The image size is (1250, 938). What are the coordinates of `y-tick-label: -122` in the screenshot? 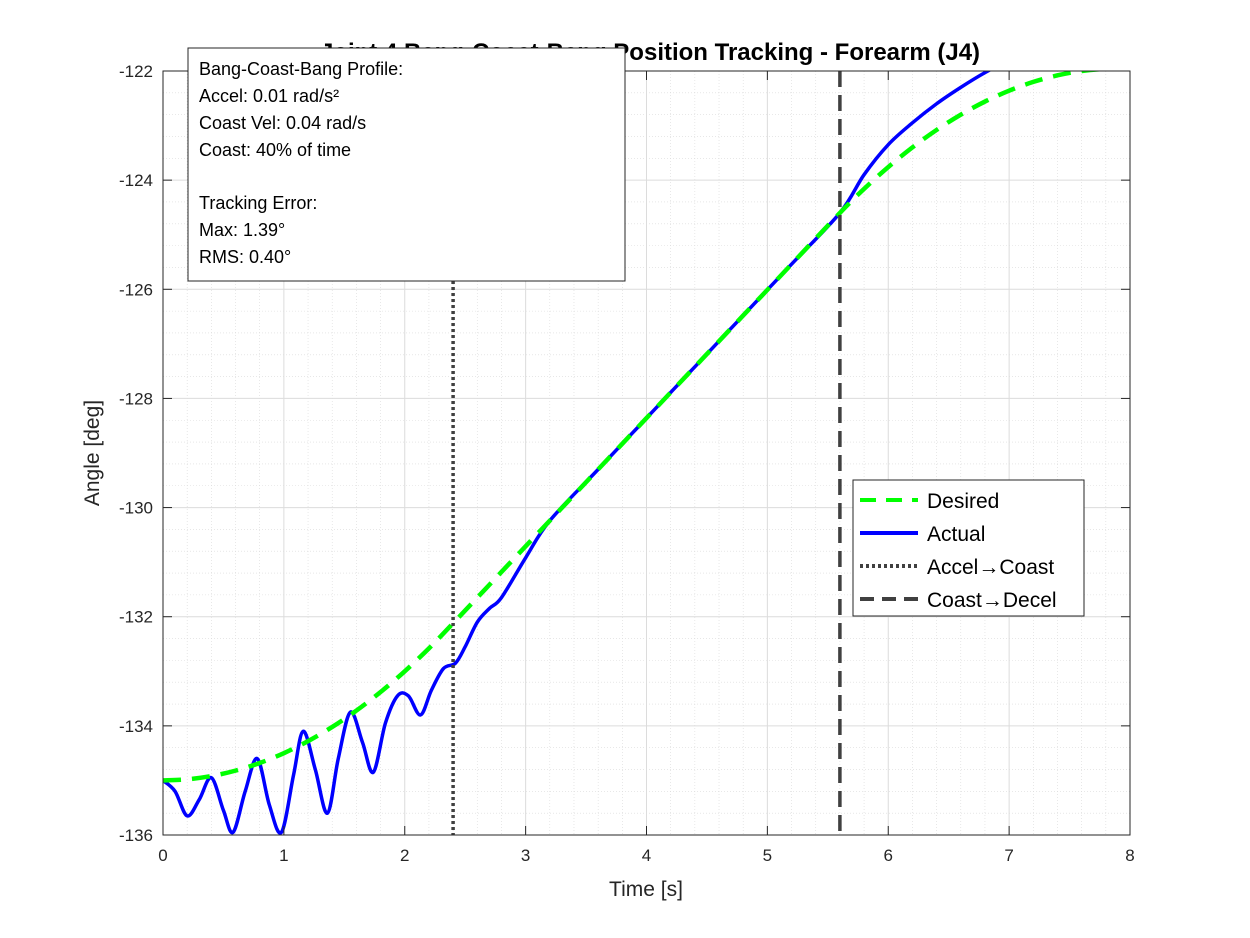 It's located at (136, 71).